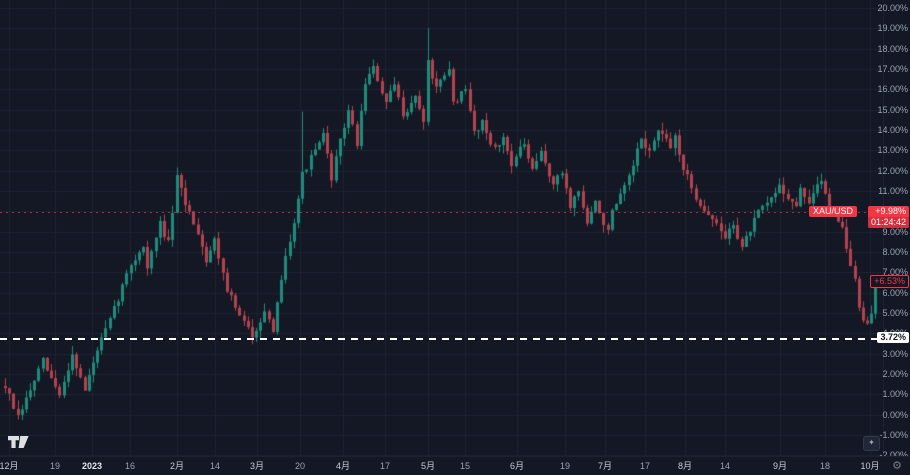 This screenshot has height=475, width=910. I want to click on gear-icon: ⚙, so click(897, 466).